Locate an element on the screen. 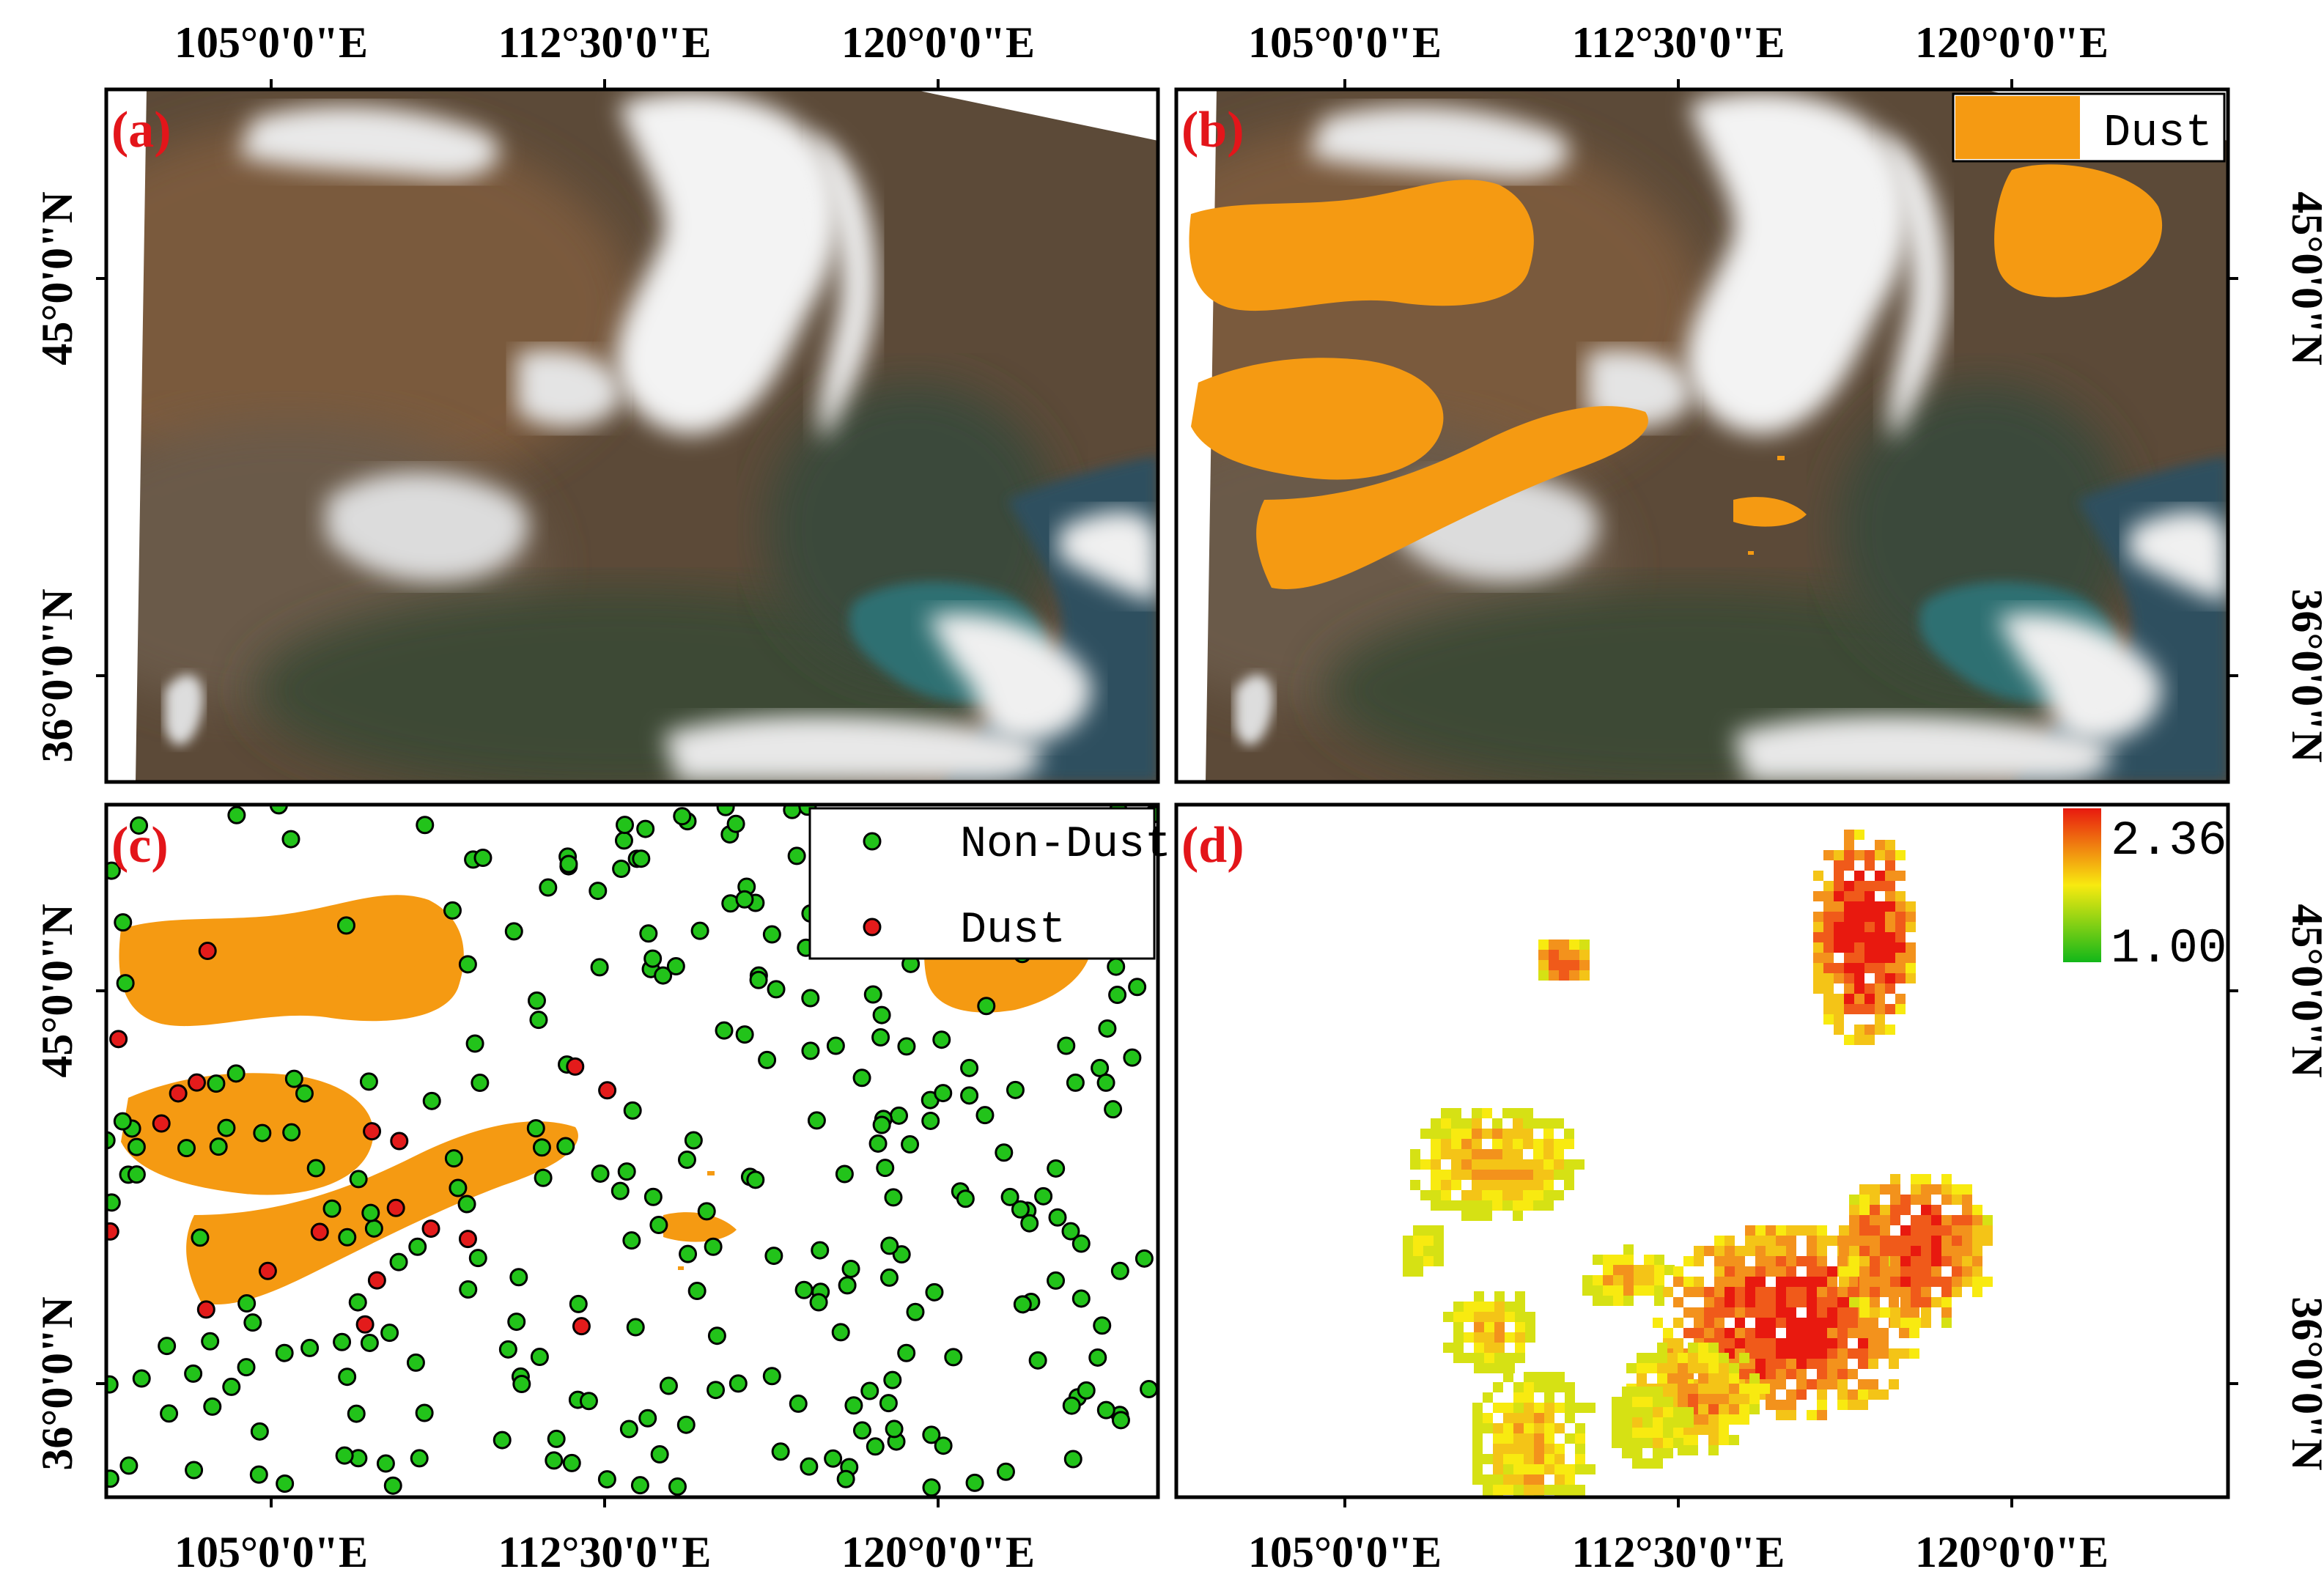 The width and height of the screenshot is (2324, 1591). panel-d-label: (d) is located at coordinates (1212, 845).